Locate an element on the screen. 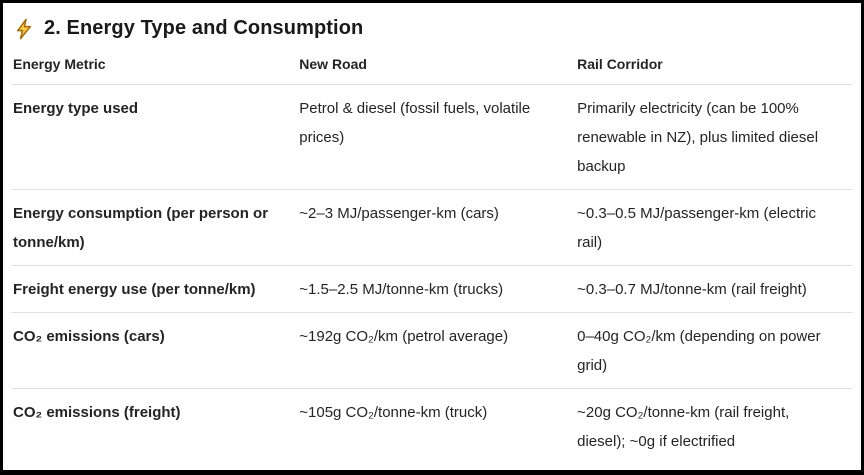 The width and height of the screenshot is (864, 475). metric-cell: CO₂ emissions (freight) is located at coordinates (97, 412).